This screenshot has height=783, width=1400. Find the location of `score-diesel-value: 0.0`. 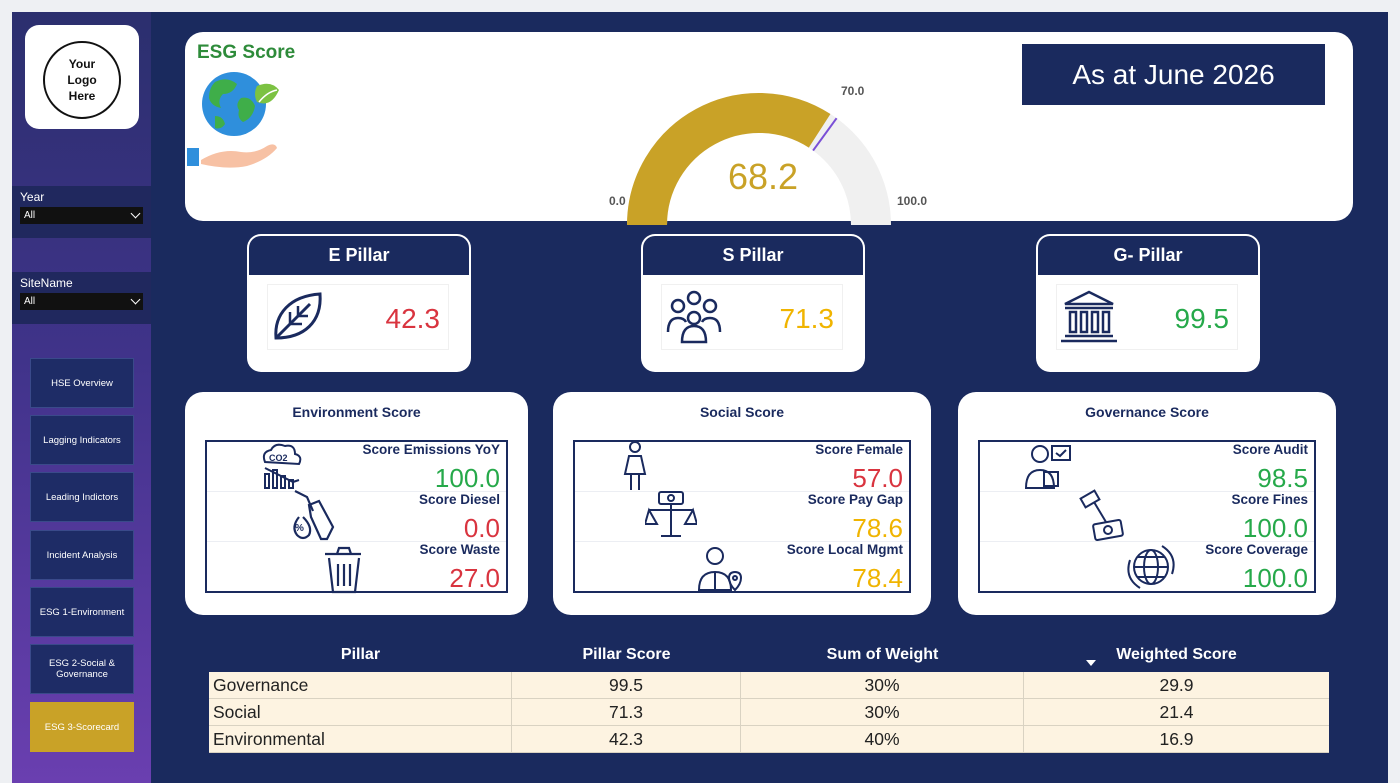

score-diesel-value: 0.0 is located at coordinates (481, 528).